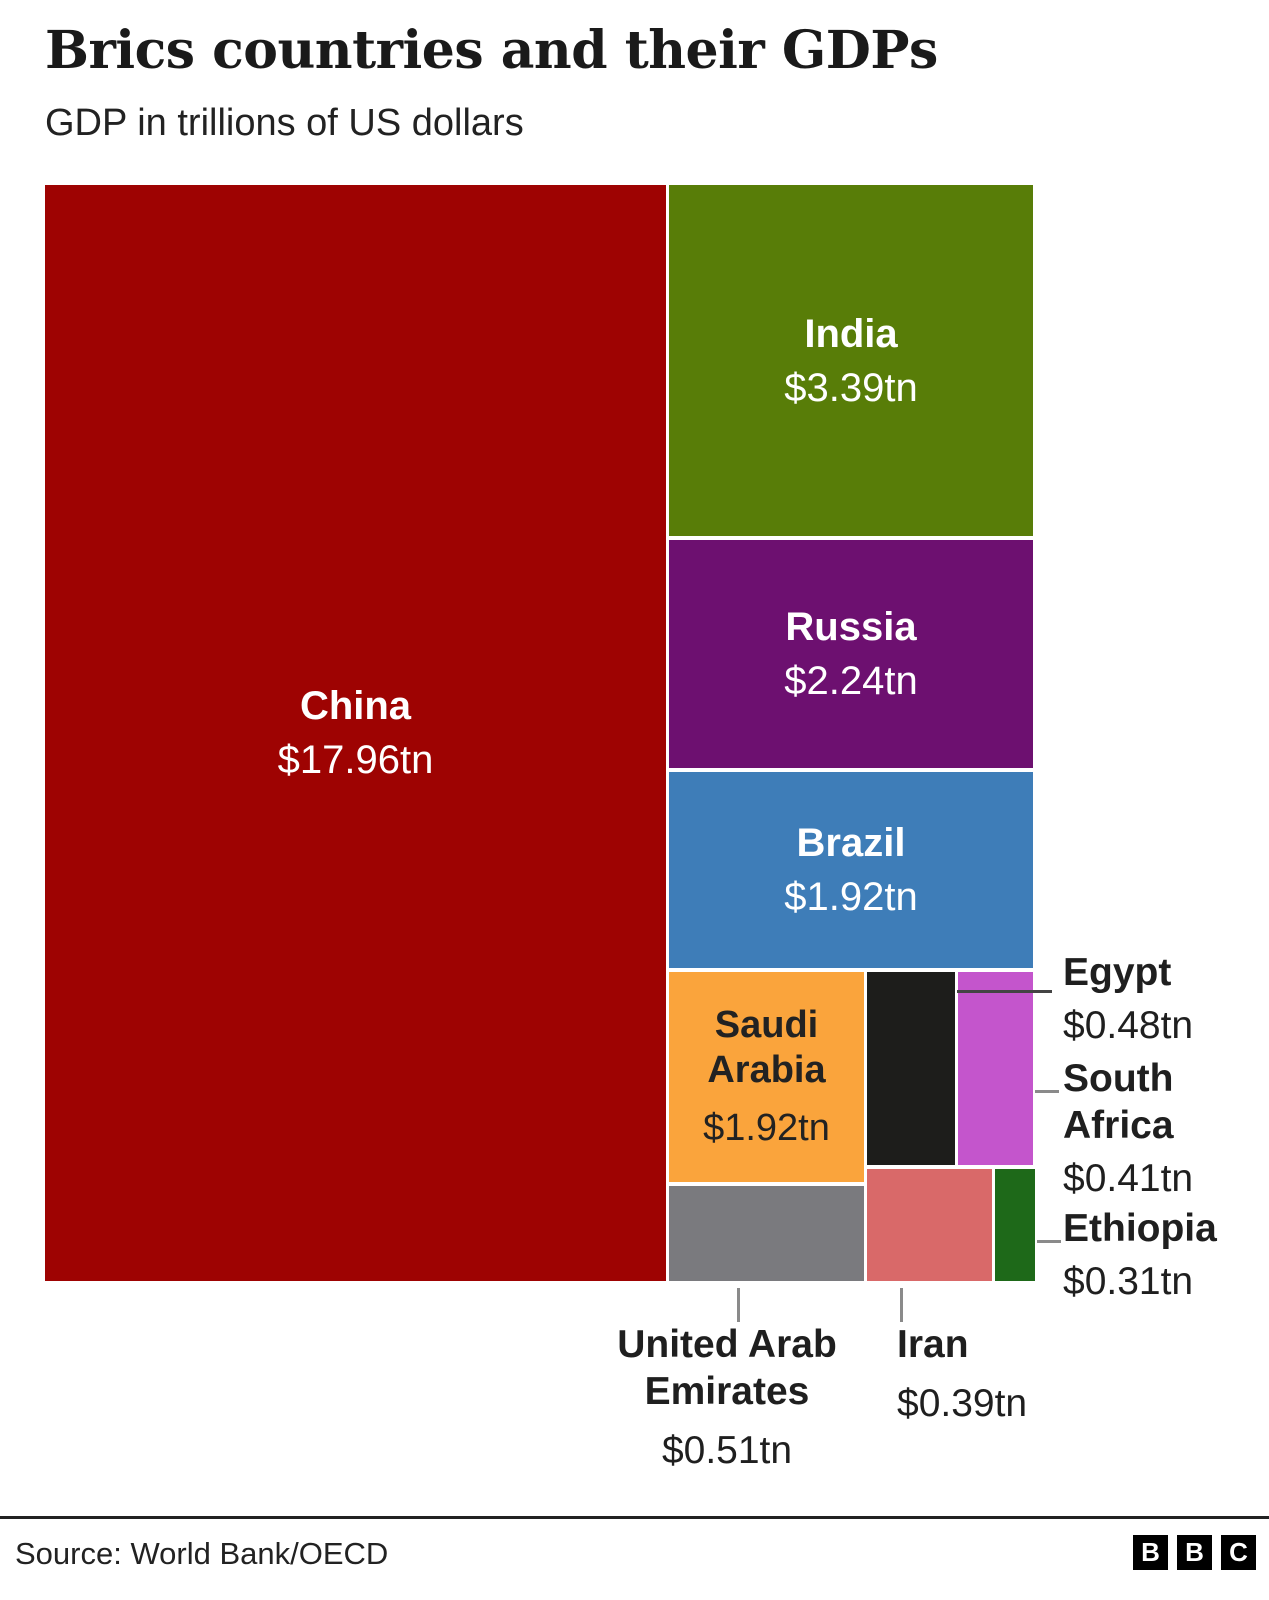 This screenshot has width=1269, height=1600. I want to click on country-name: Egypt, so click(1117, 972).